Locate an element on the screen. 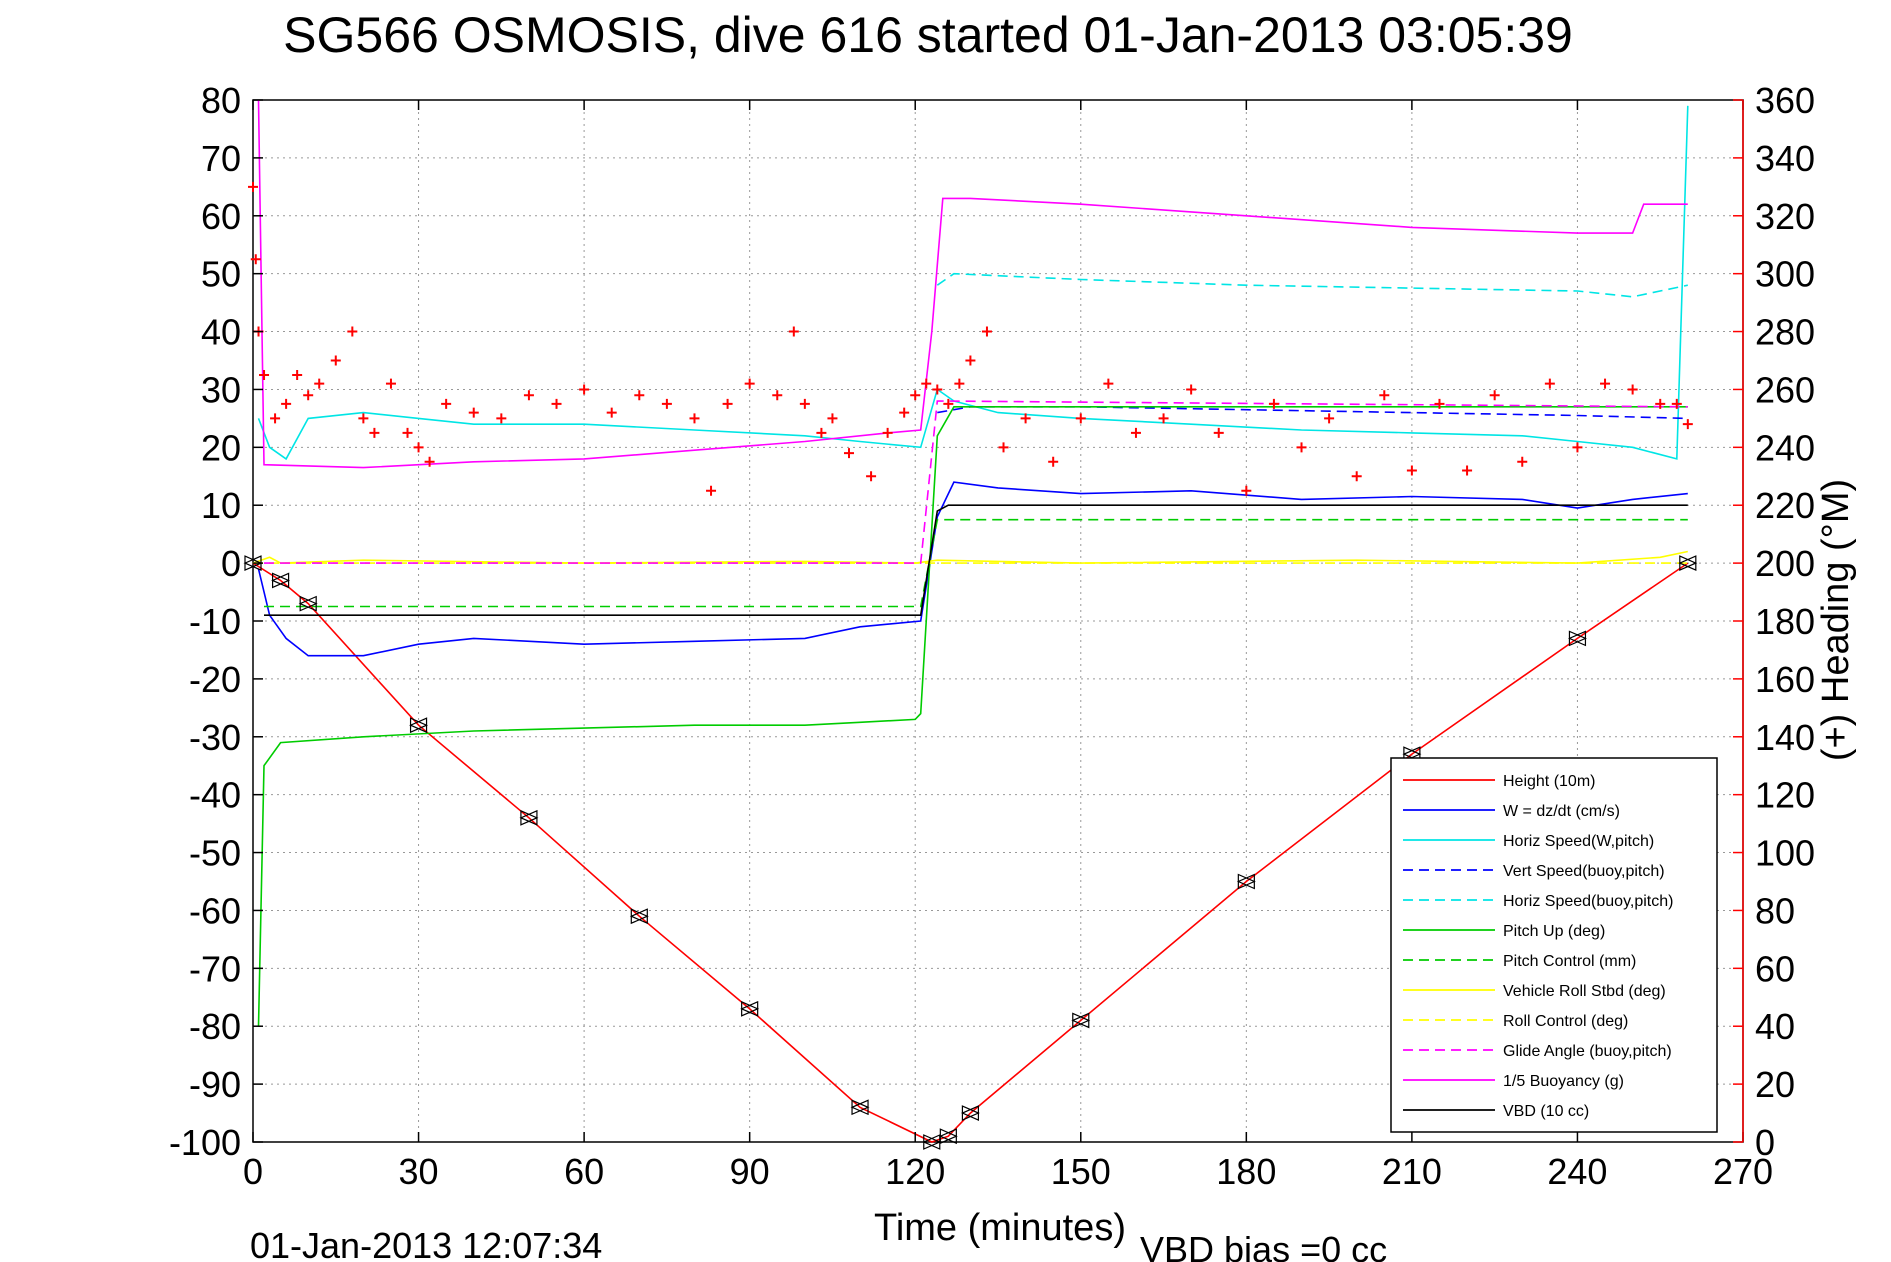 The height and width of the screenshot is (1262, 1891). x-axis-label: Time (minutes) is located at coordinates (1000, 1228).